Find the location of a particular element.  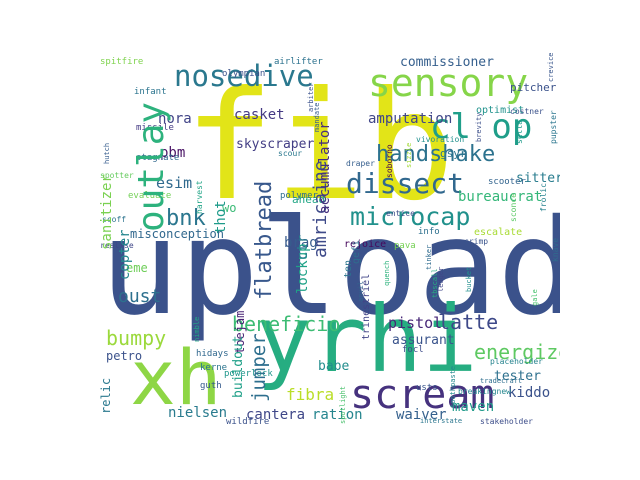

cloud-word: microcap is located at coordinates (410, 216).